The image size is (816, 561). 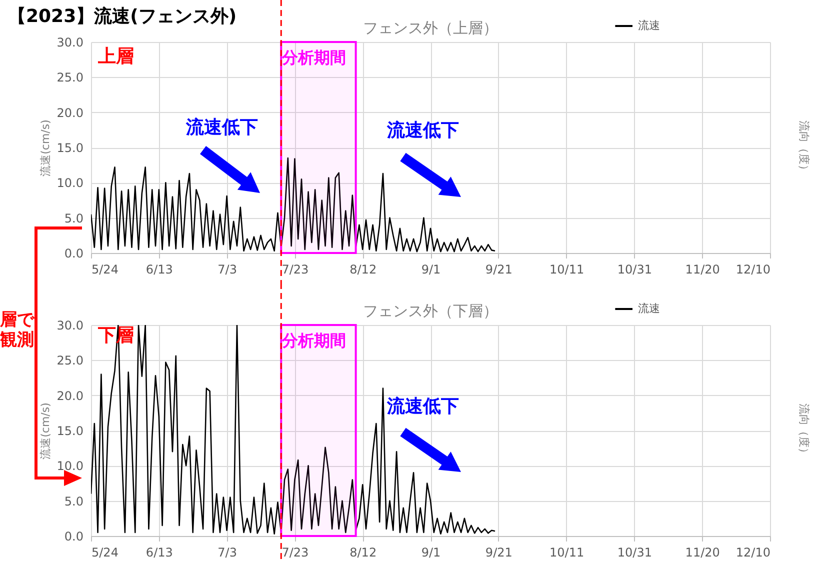 What do you see at coordinates (293, 204) in the screenshot?
I see `line-series` at bounding box center [293, 204].